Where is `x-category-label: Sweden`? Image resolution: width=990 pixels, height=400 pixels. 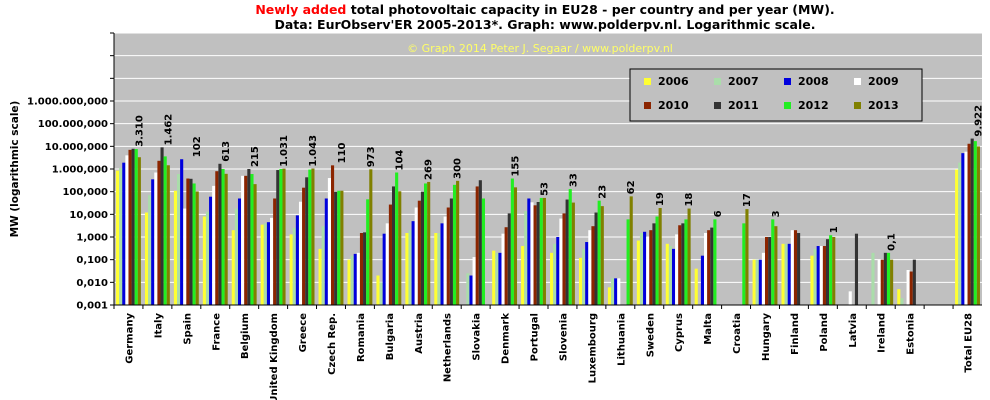
x-category-label: Sweden is located at coordinates (650, 335).